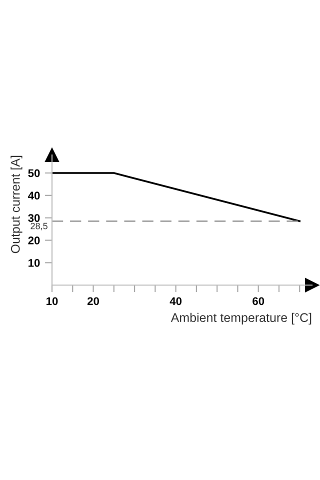 This screenshot has width=320, height=480. I want to click on x-tick-label: 20, so click(93, 301).